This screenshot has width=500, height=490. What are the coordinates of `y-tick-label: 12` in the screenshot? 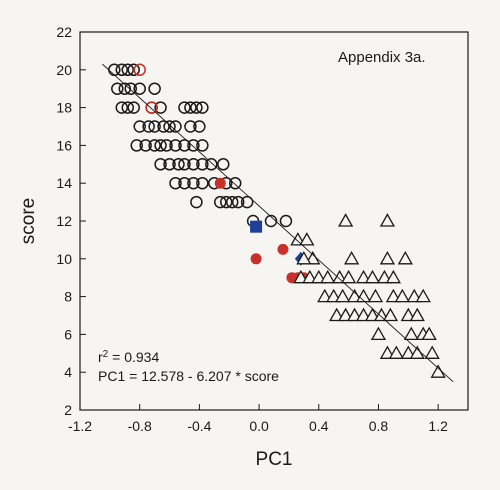 It's located at (64, 221).